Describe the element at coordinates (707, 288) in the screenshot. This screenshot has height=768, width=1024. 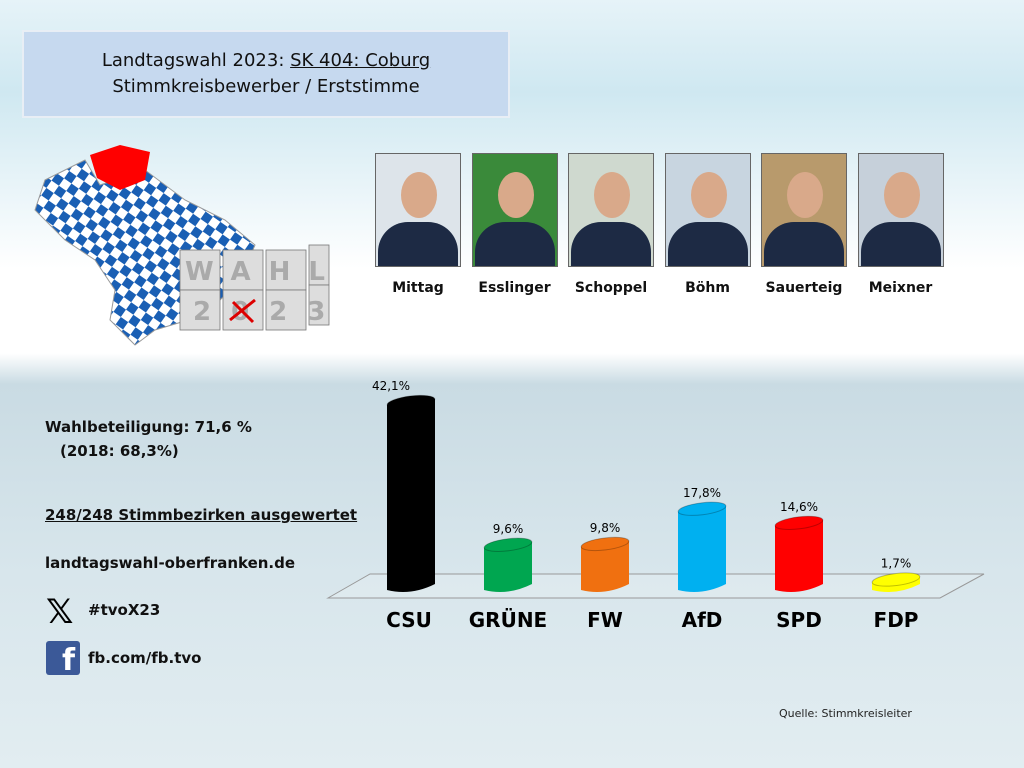
I see `candidate-name: Böhm` at that location.